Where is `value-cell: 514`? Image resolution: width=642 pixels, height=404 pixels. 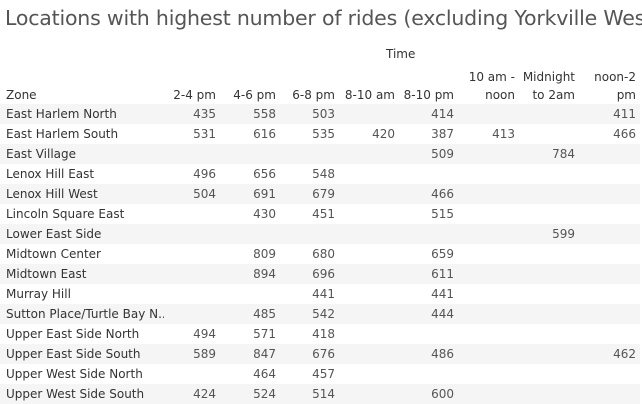 value-cell: 514 is located at coordinates (309, 394).